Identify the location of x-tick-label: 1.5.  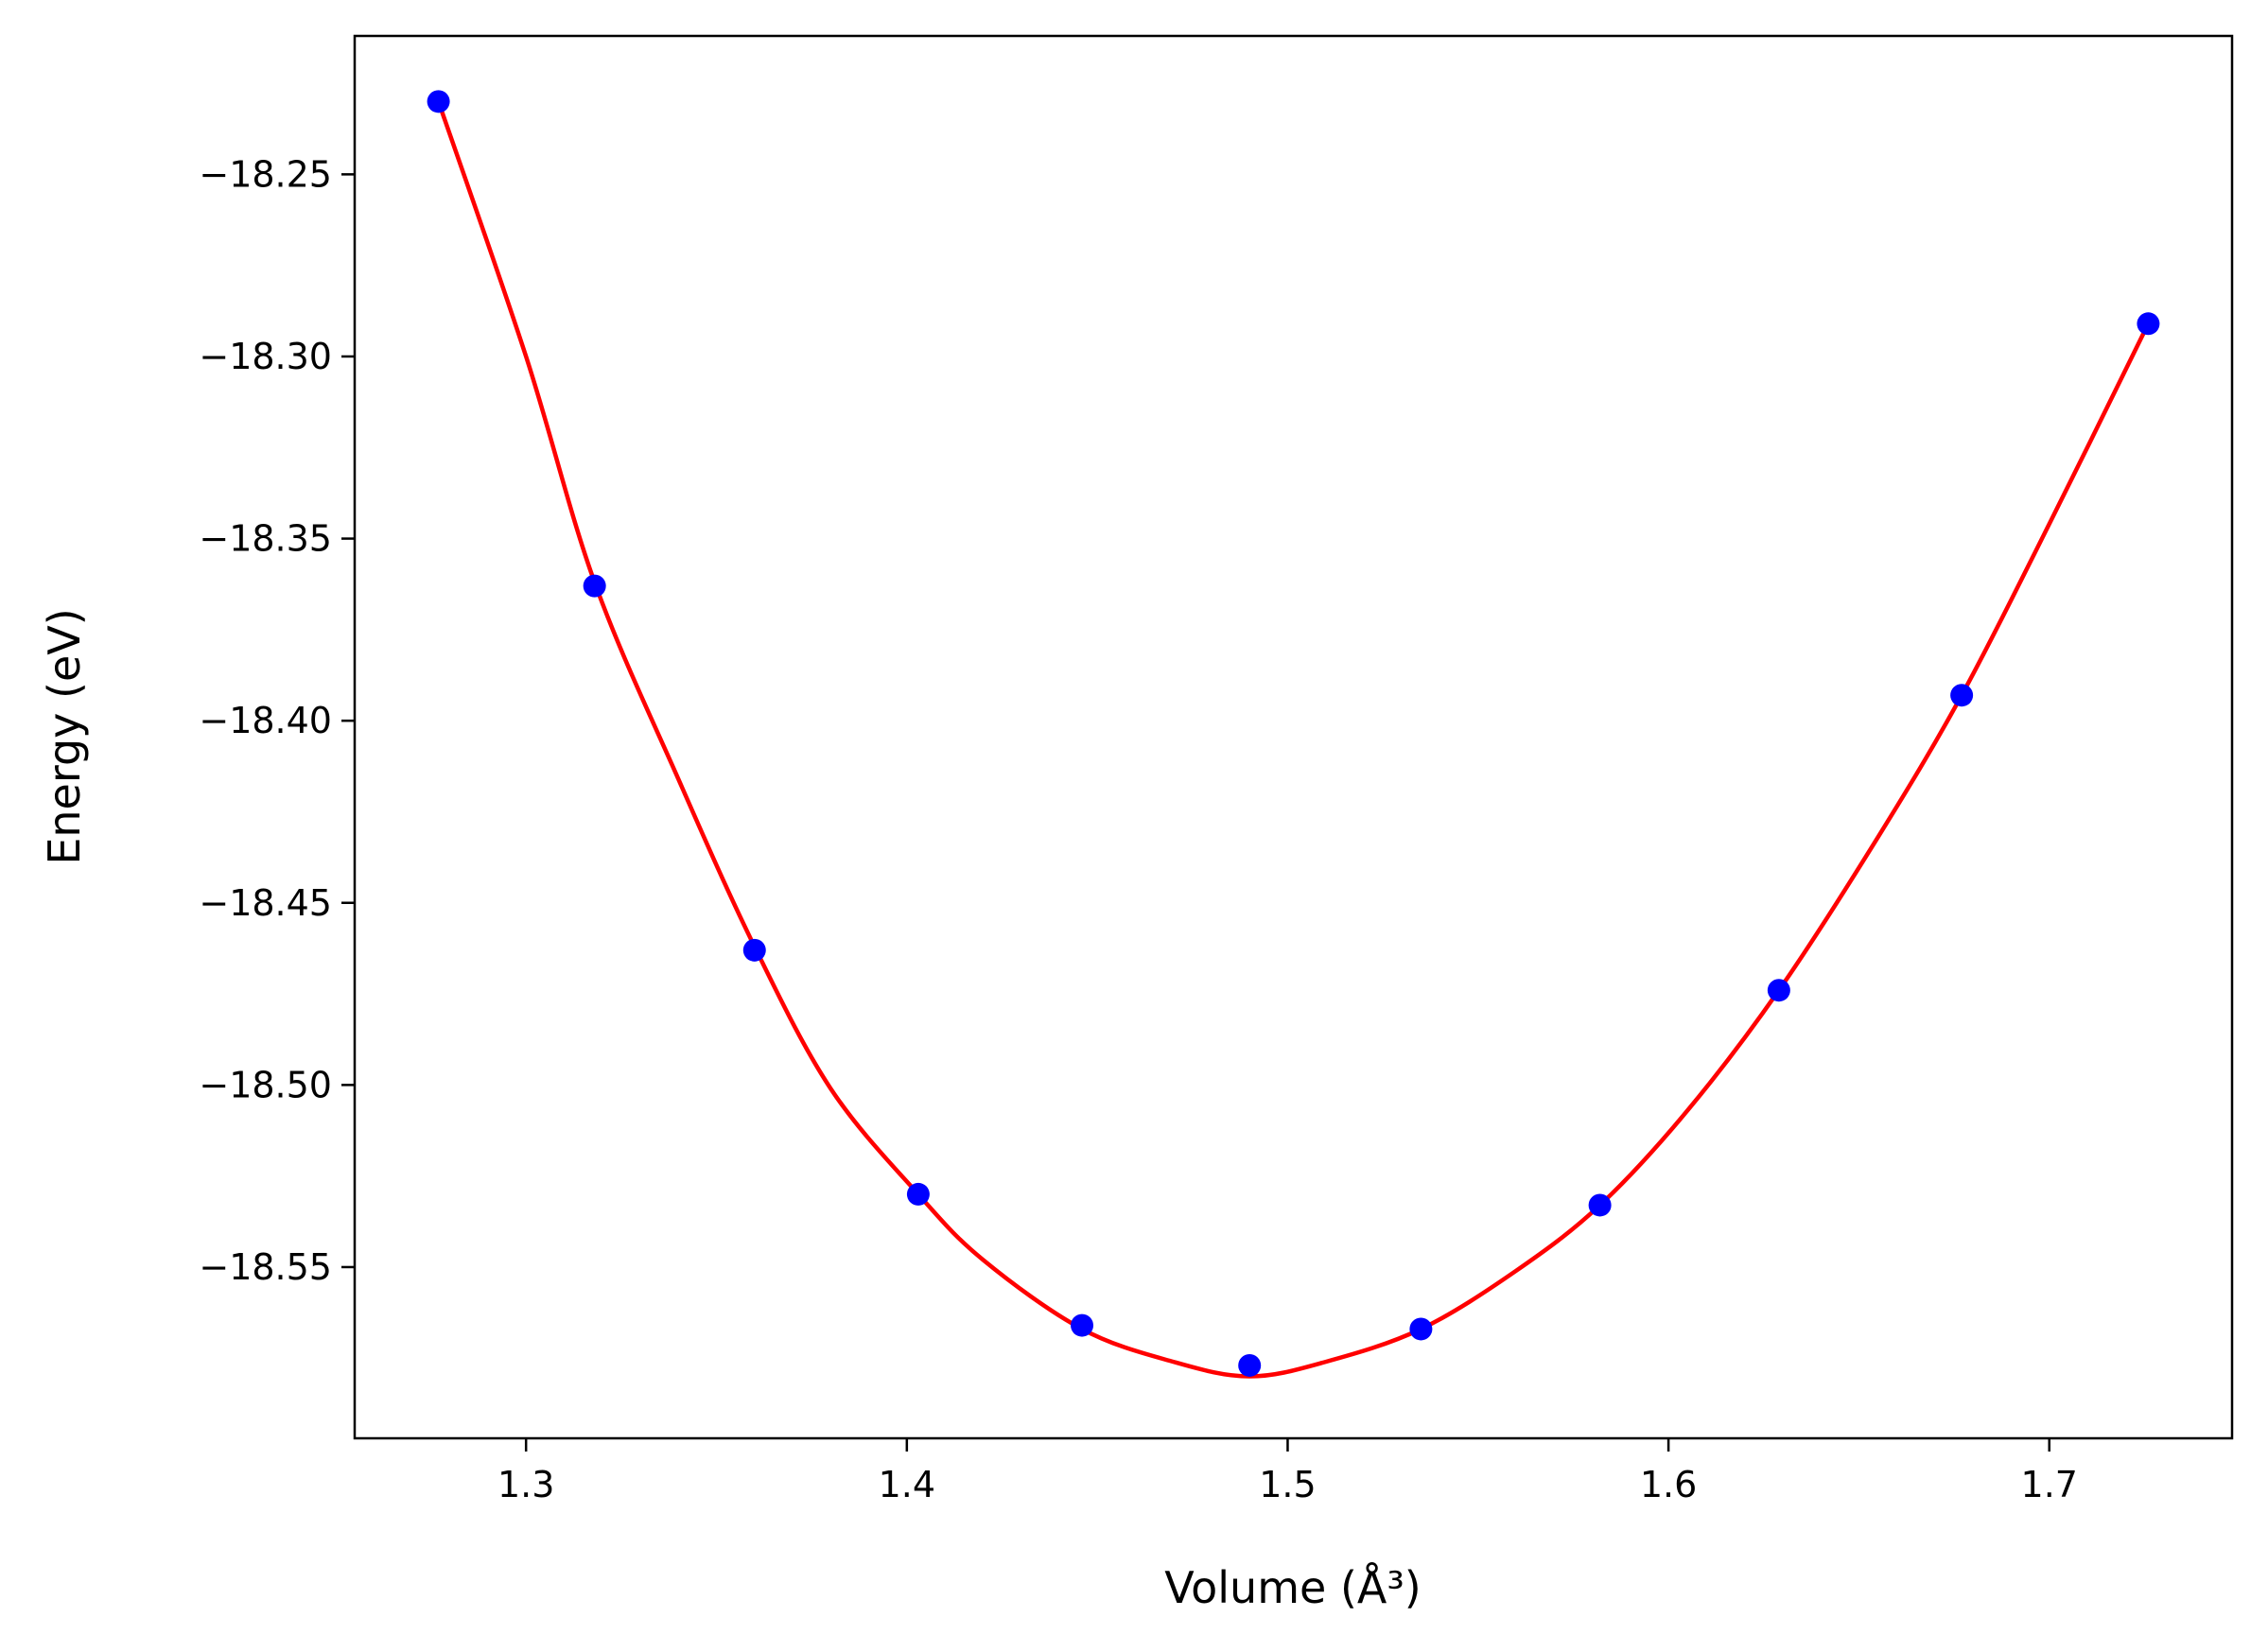
(1287, 1485).